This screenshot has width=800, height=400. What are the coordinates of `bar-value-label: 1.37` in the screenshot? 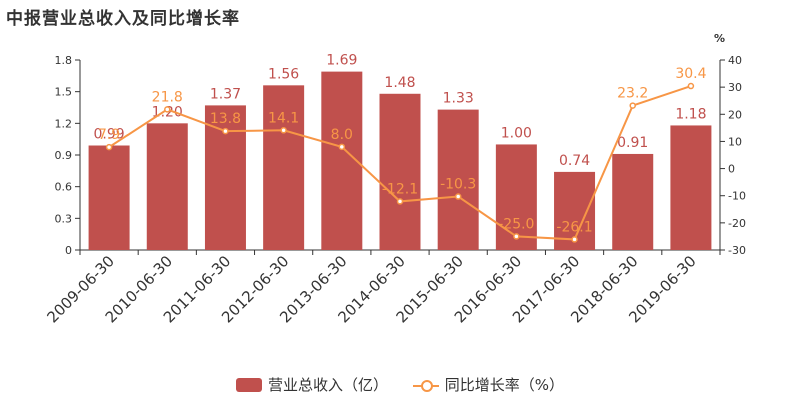 It's located at (225, 94).